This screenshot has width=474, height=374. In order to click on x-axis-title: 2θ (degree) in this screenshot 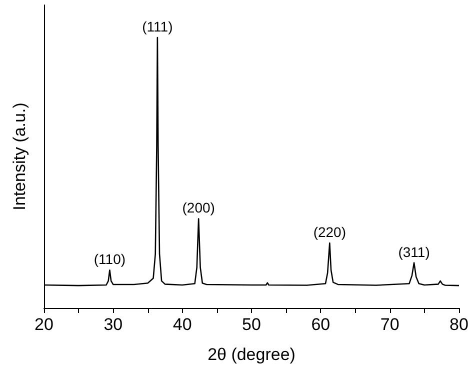, I will do `click(252, 354)`.